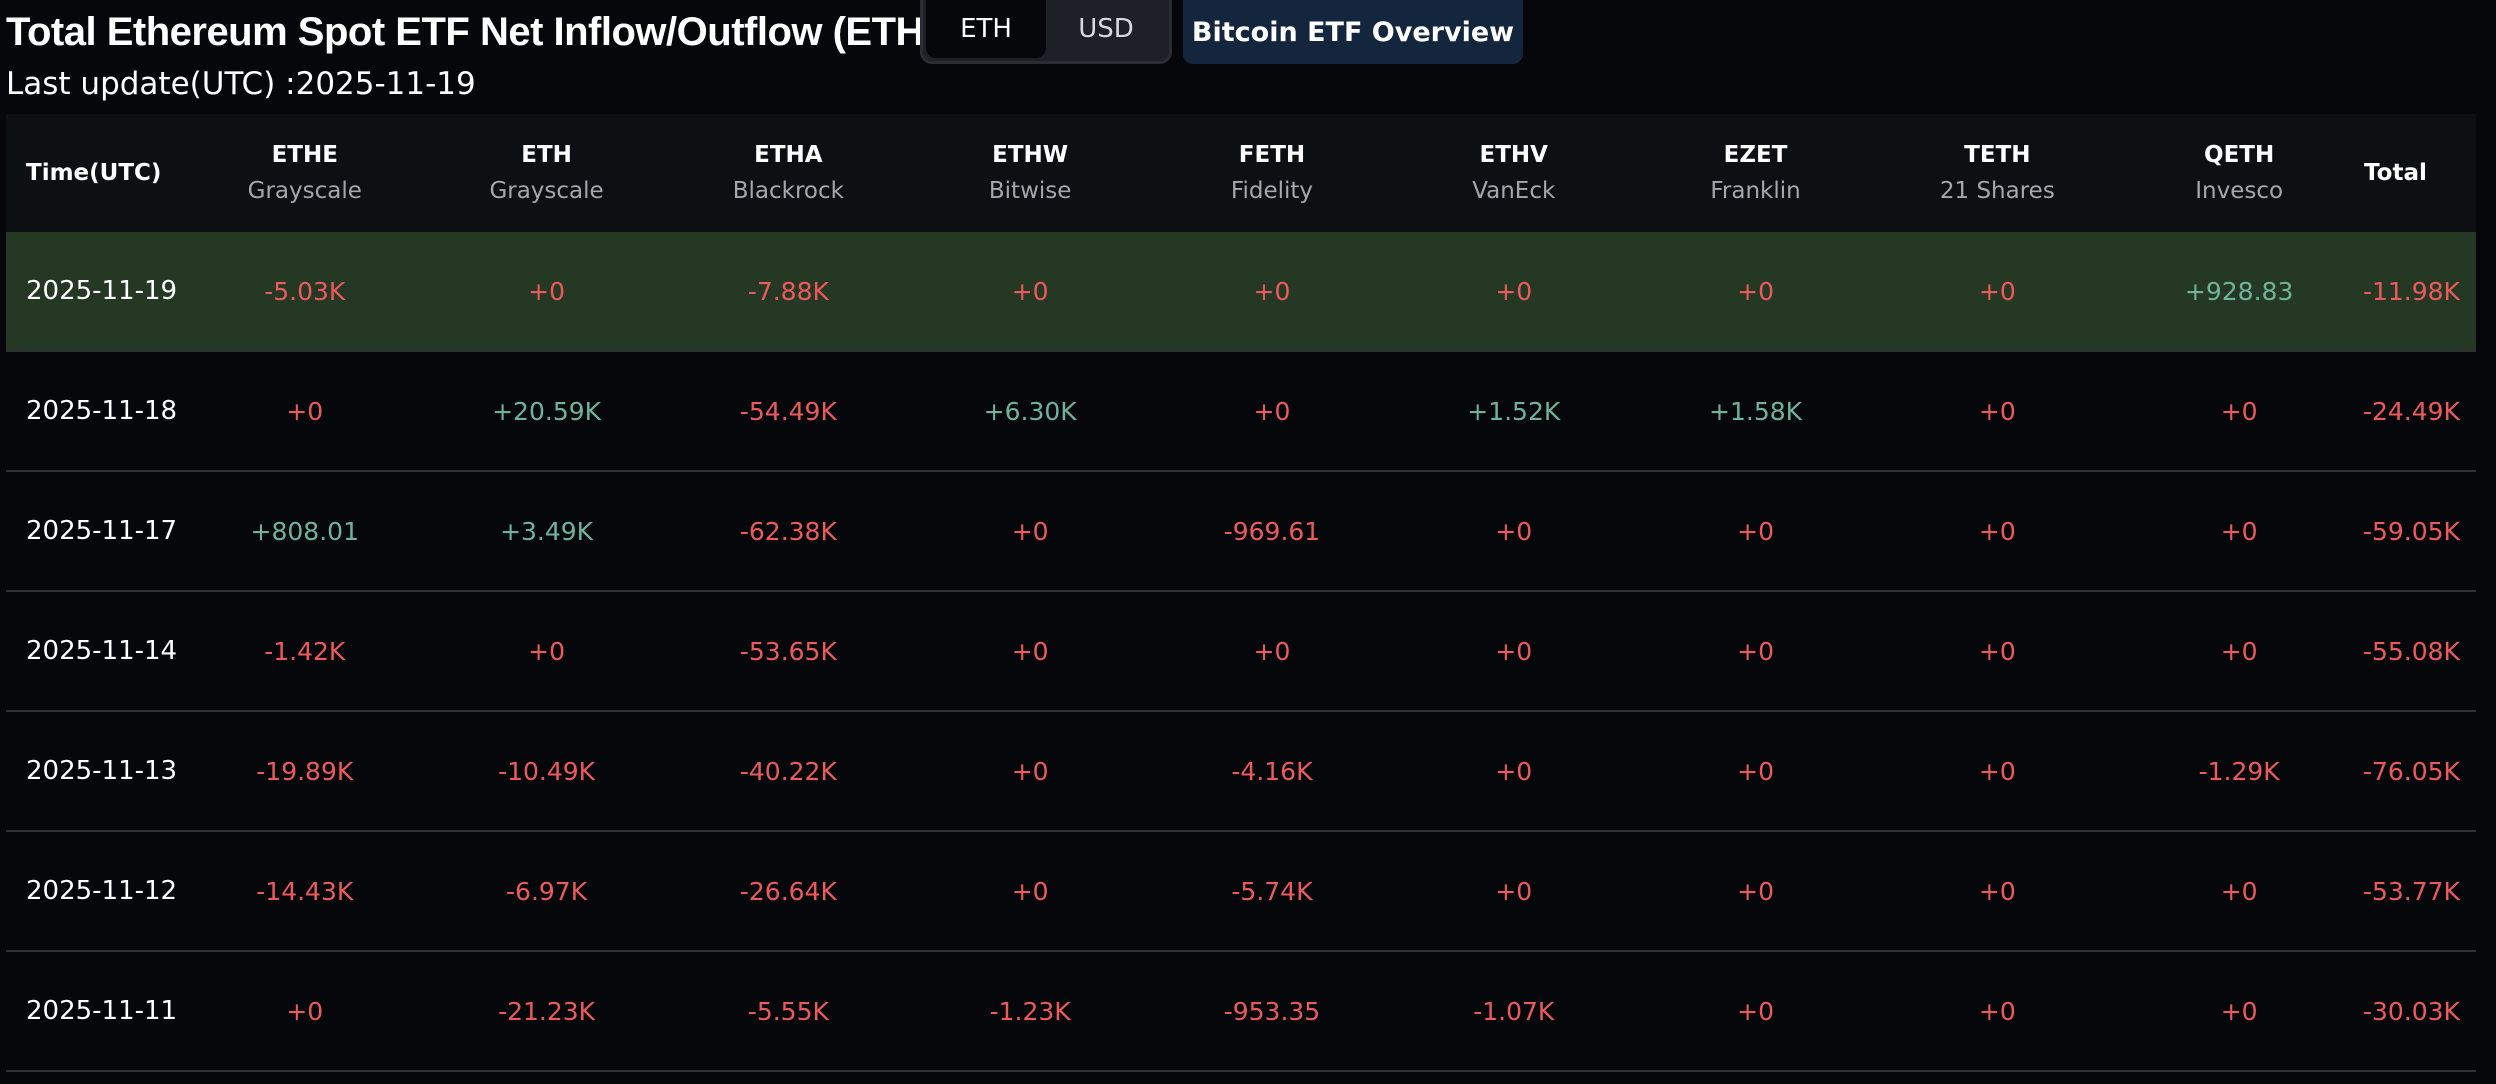  Describe the element at coordinates (2239, 771) in the screenshot. I see `flow-value-qeth: -1.29K` at that location.